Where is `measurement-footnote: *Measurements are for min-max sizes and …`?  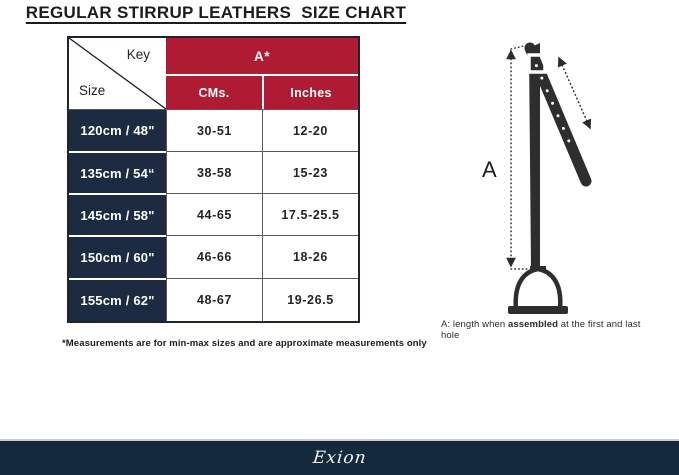
measurement-footnote: *Measurements are for min-max sizes and … is located at coordinates (244, 343).